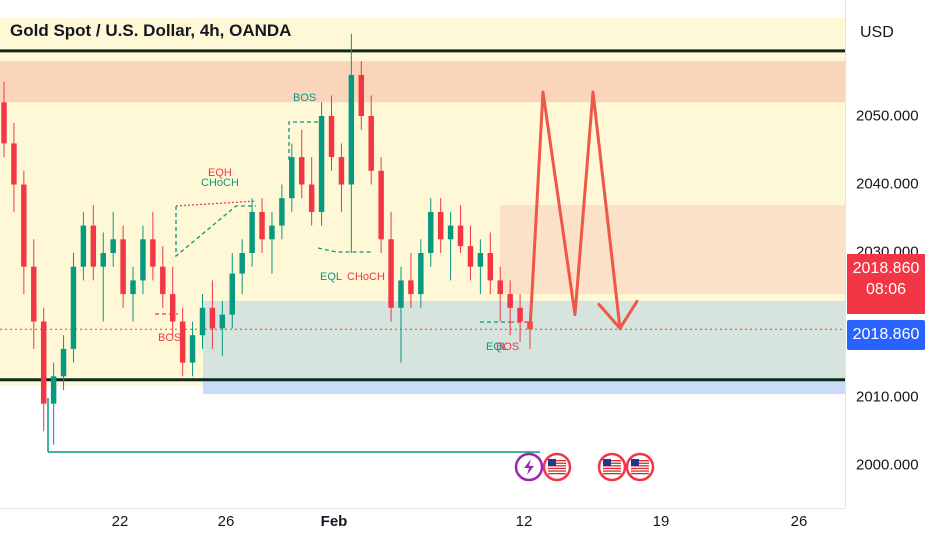 Image resolution: width=932 pixels, height=551 pixels. Describe the element at coordinates (672, 250) in the screenshot. I see `zone-supply` at that location.